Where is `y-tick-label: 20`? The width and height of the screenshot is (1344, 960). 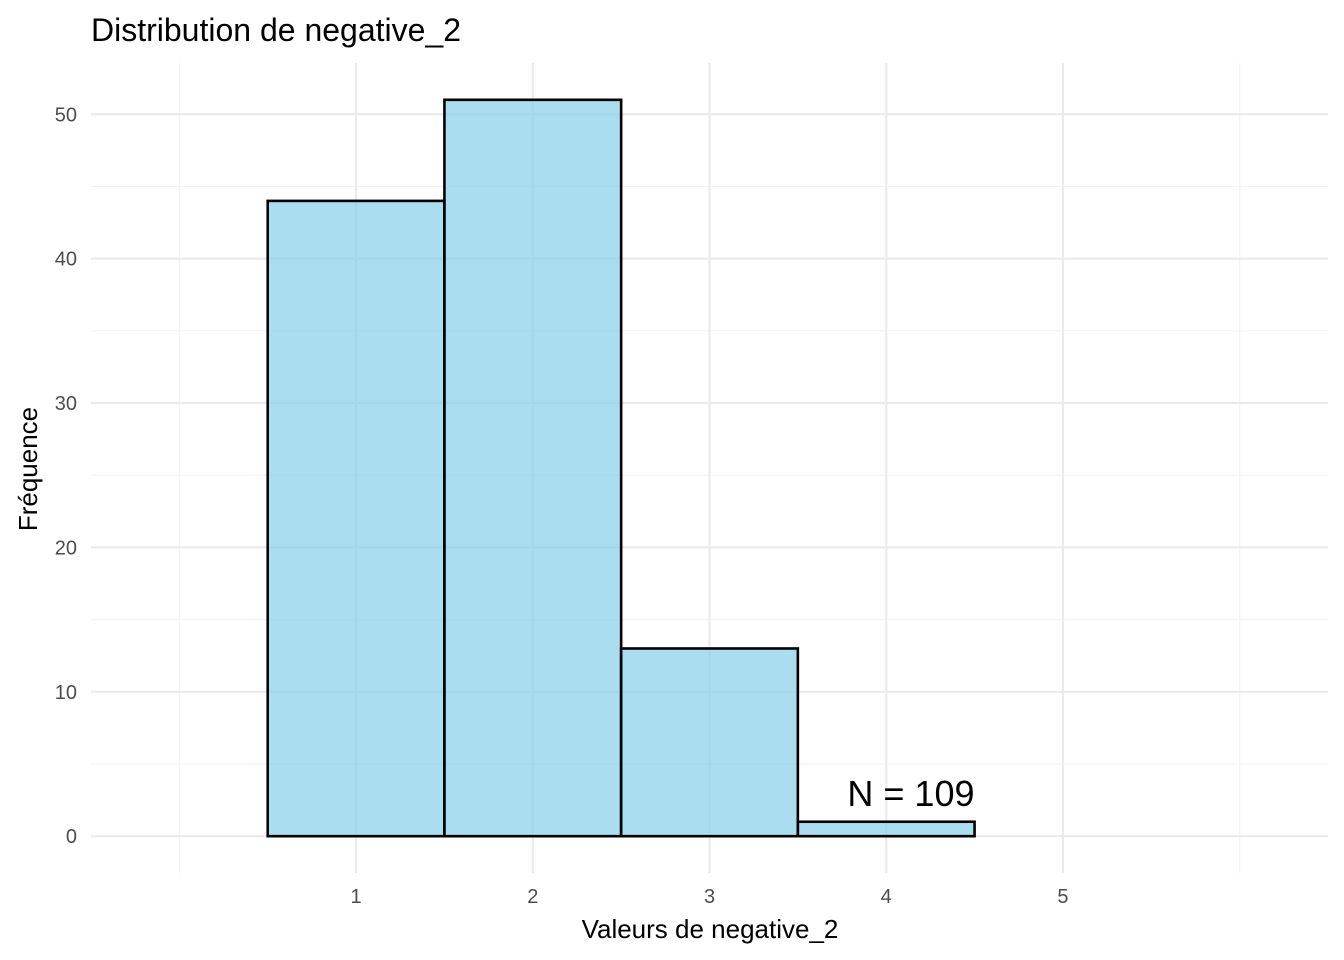
y-tick-label: 20 is located at coordinates (66, 548).